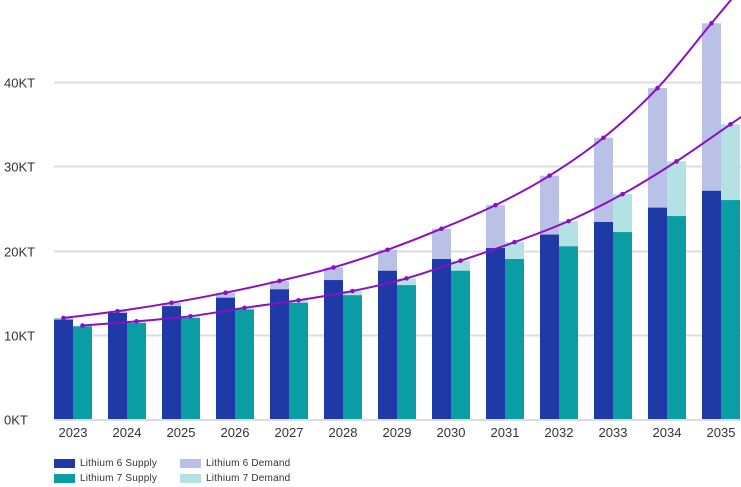  What do you see at coordinates (19, 336) in the screenshot?
I see `y-tick-label: 10KT` at bounding box center [19, 336].